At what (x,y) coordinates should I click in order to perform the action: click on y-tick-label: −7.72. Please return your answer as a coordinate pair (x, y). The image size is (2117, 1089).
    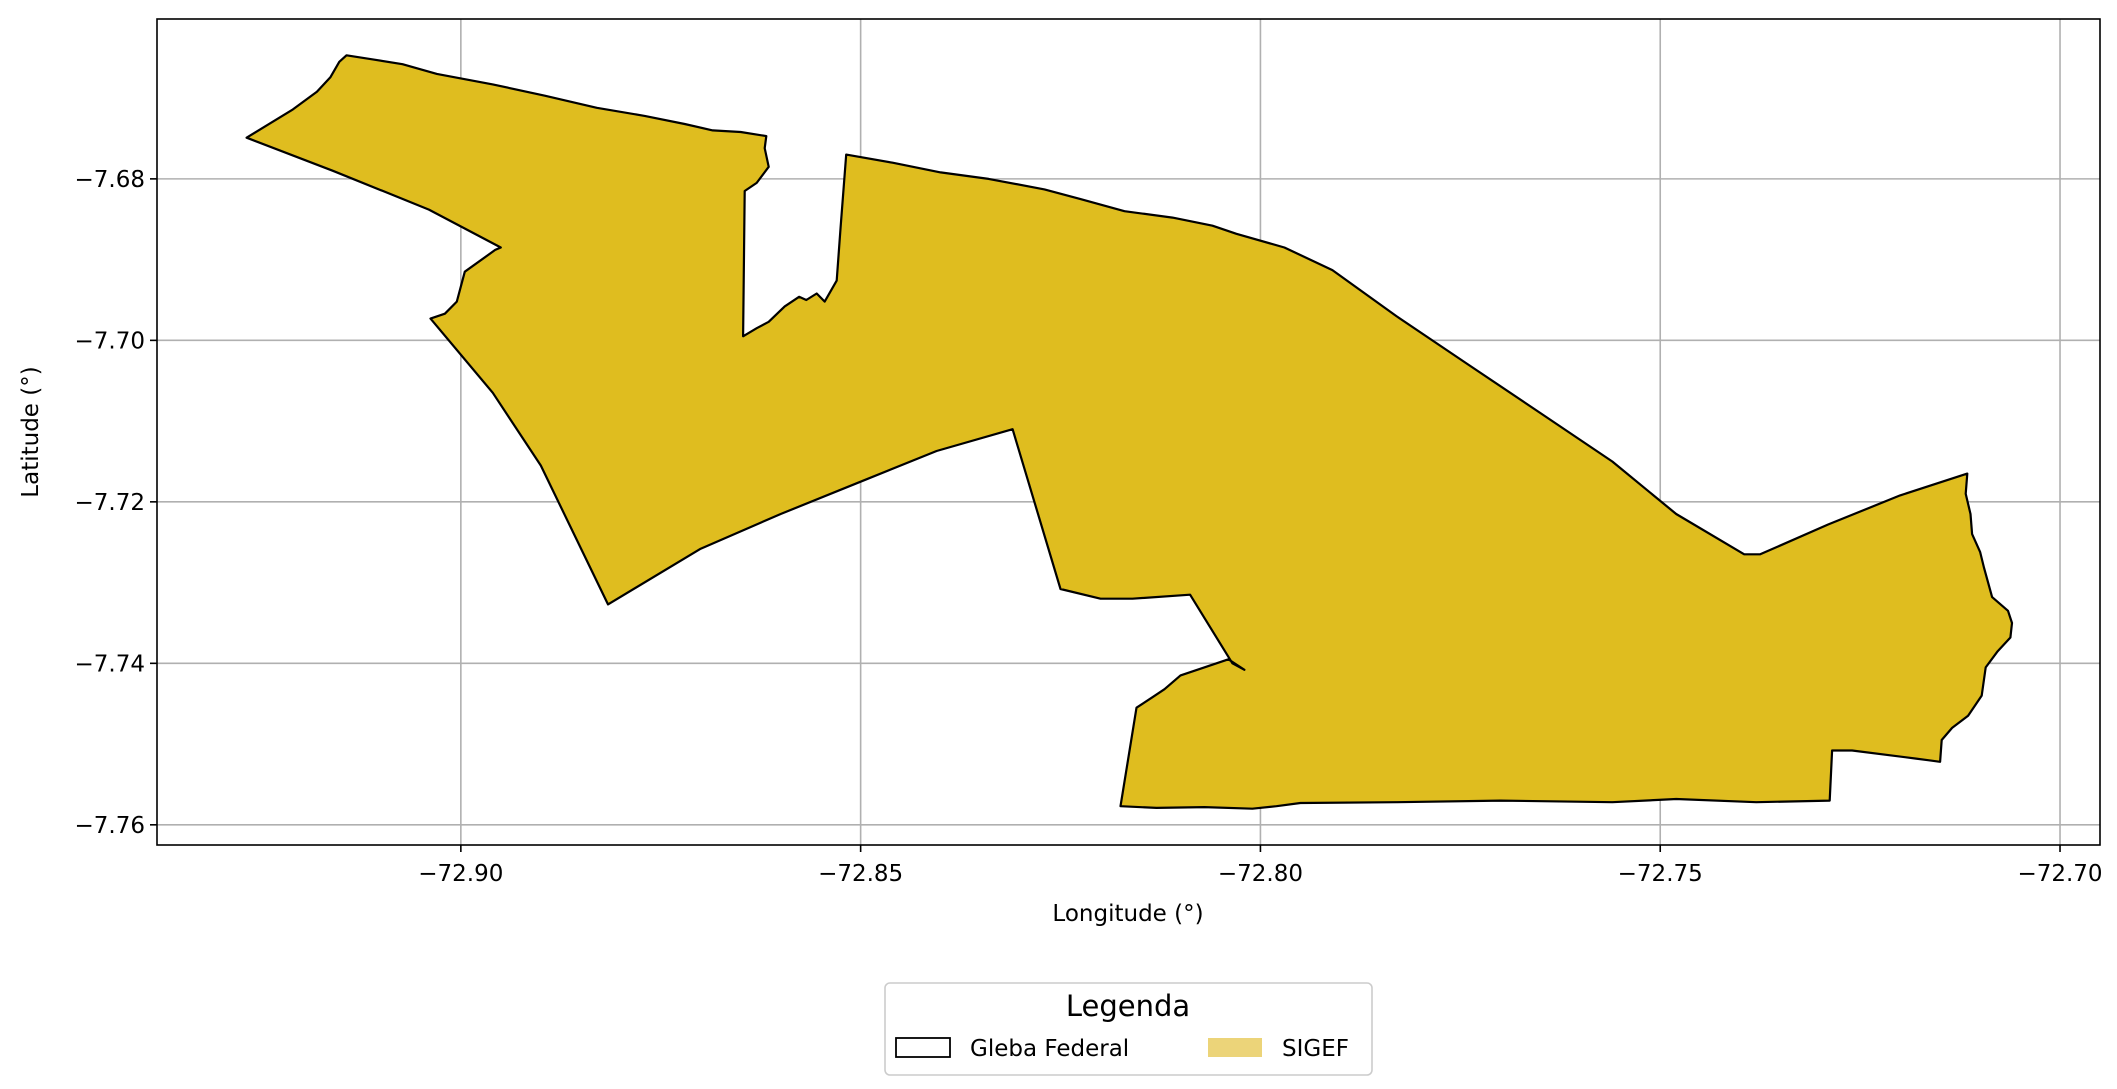
    Looking at the image, I should click on (110, 503).